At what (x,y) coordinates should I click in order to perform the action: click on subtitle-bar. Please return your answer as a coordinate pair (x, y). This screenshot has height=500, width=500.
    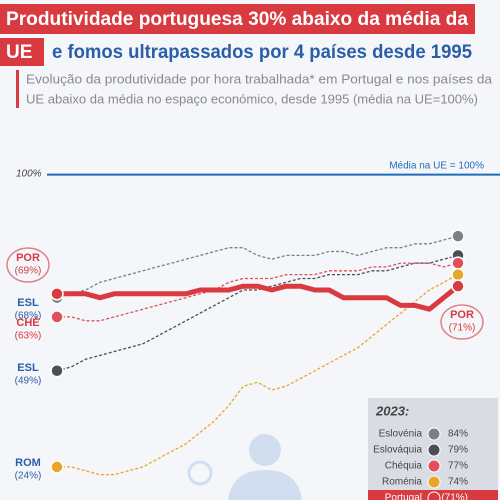
    Looking at the image, I should click on (17, 89).